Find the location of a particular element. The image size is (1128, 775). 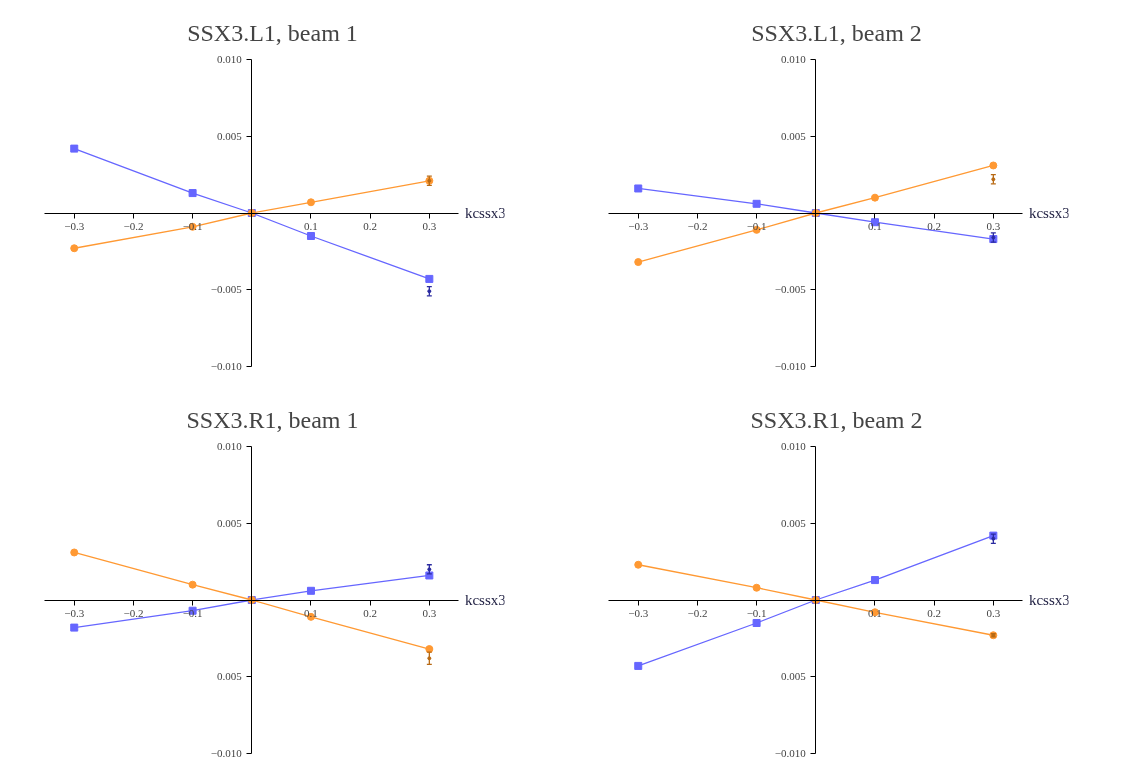

x-tick-label: 0.1 is located at coordinates (311, 226).